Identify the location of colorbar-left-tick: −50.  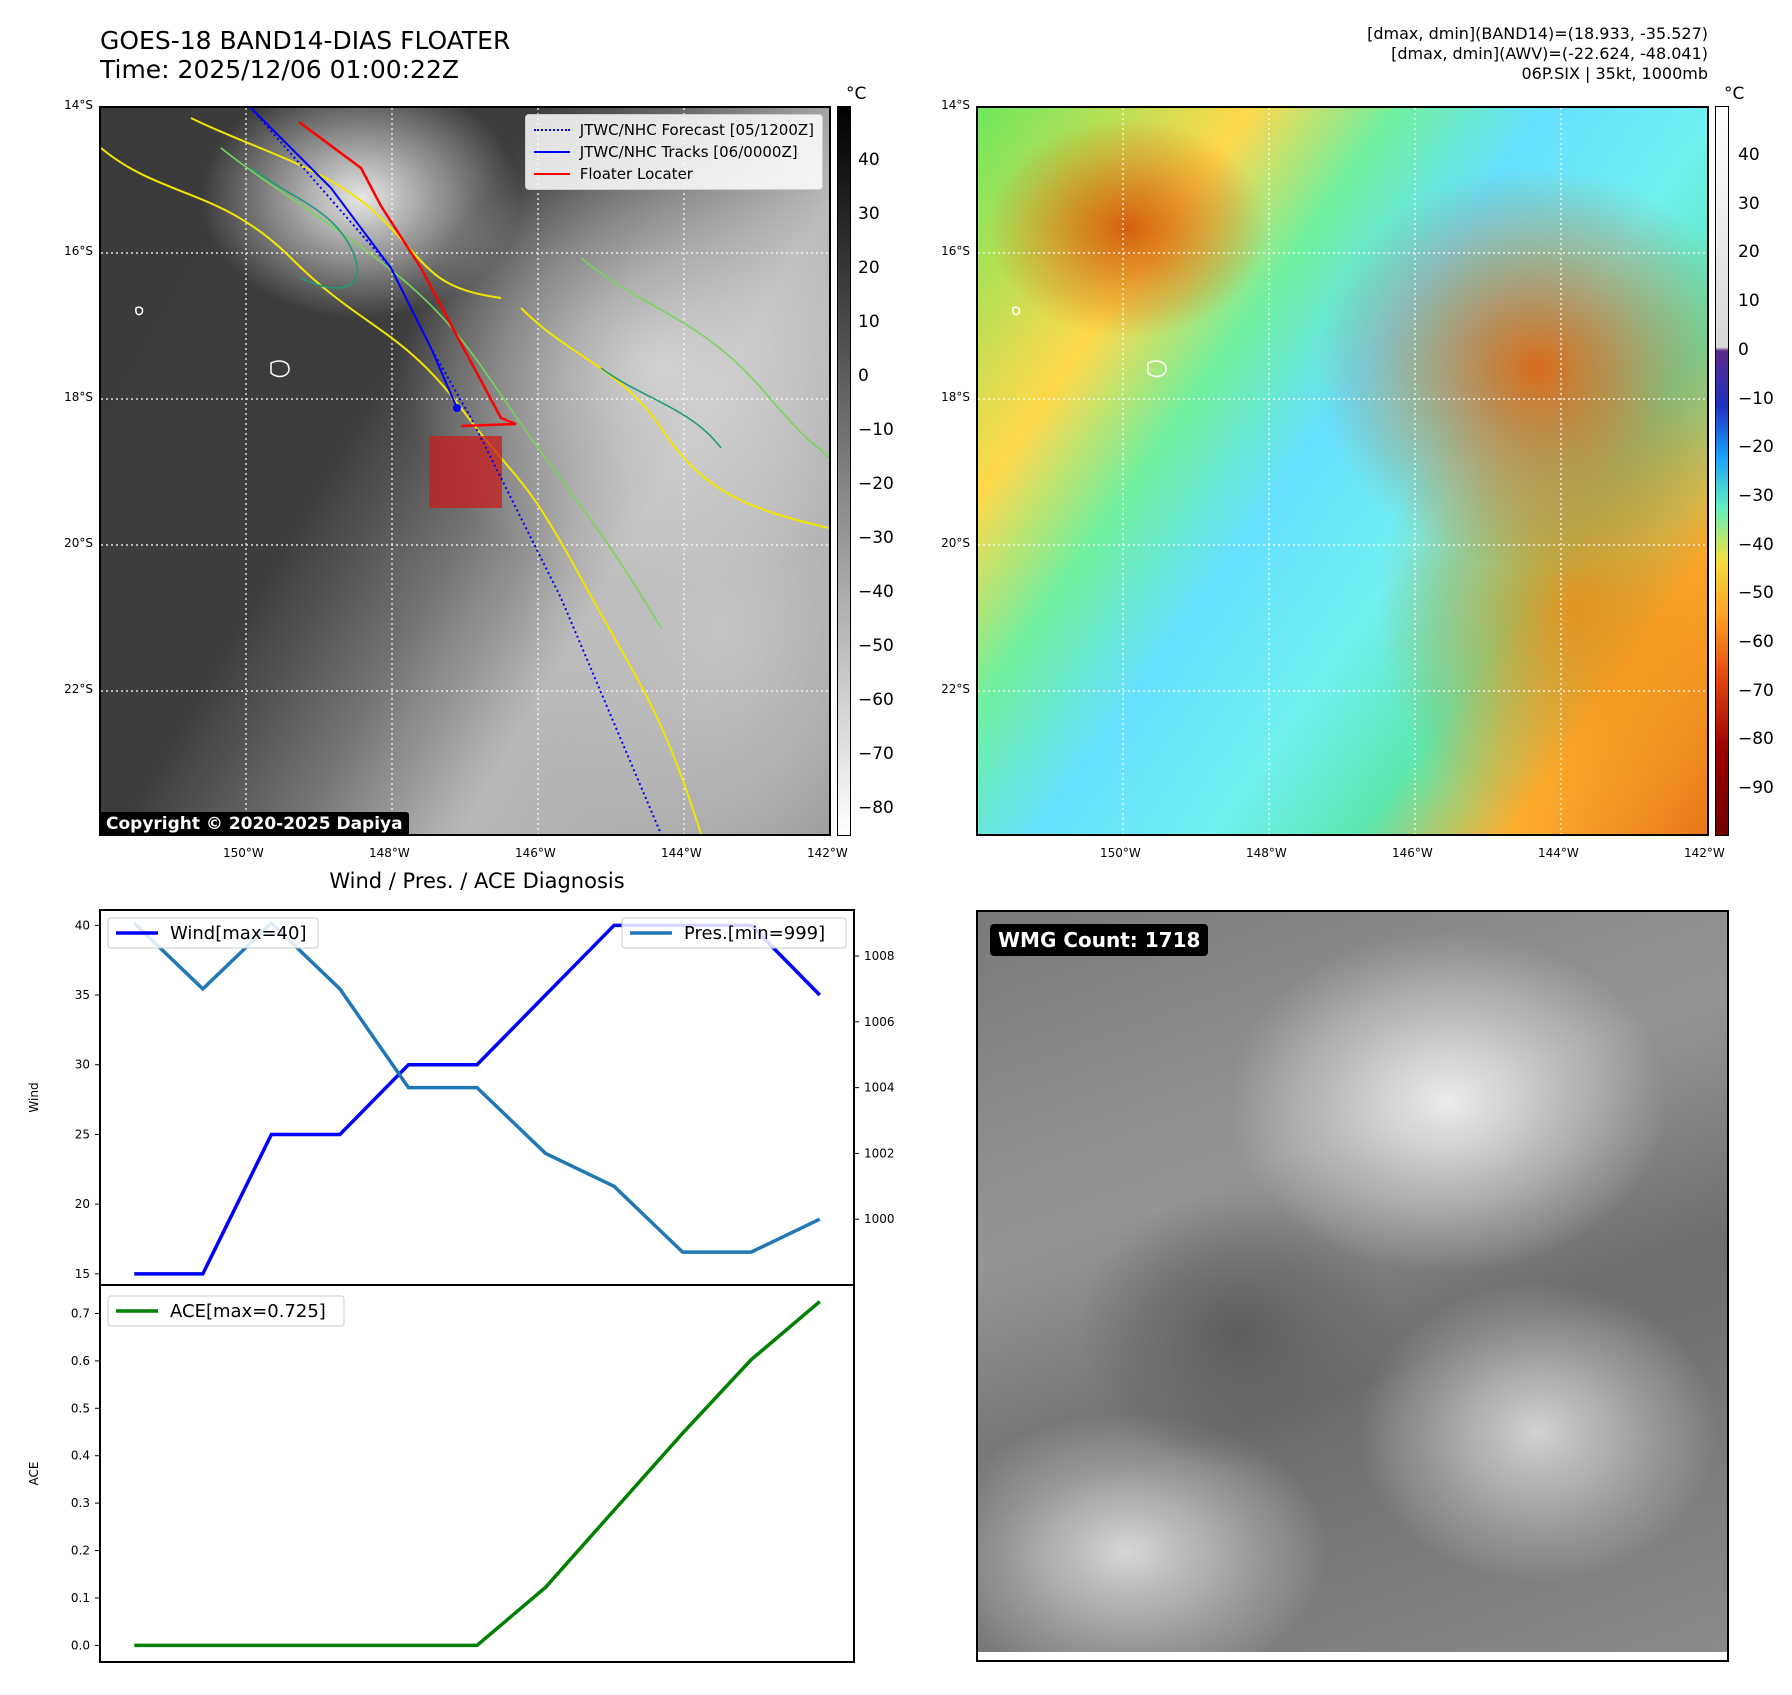
(876, 646).